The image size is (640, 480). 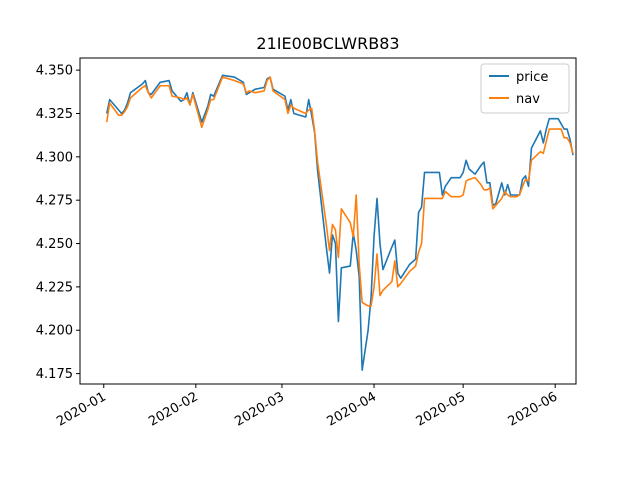 I want to click on chart-title: 21IE00BCLWRB83, so click(x=327, y=43).